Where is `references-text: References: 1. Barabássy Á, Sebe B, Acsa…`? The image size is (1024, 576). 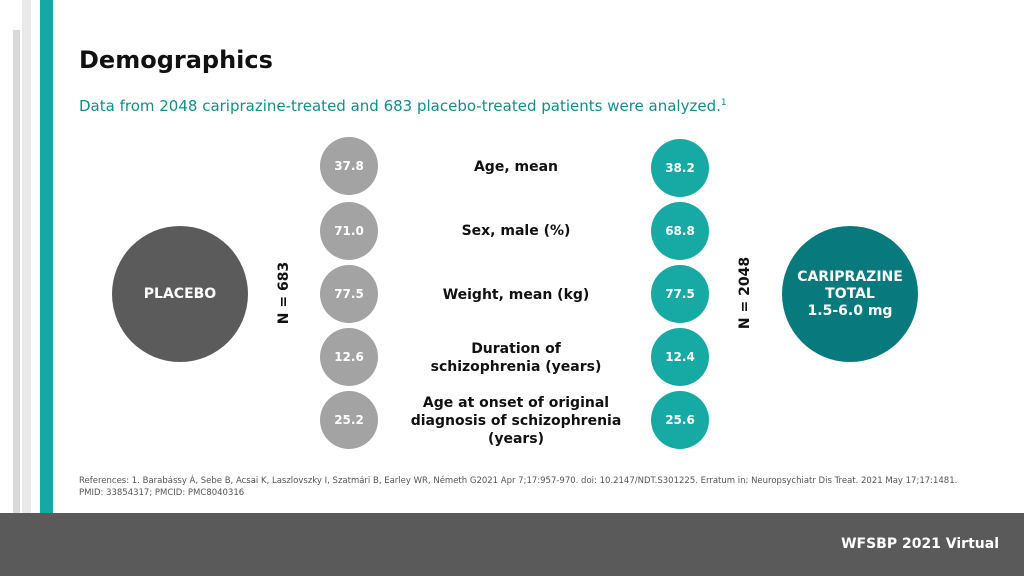 references-text: References: 1. Barabássy Á, Sebe B, Acsa… is located at coordinates (518, 487).